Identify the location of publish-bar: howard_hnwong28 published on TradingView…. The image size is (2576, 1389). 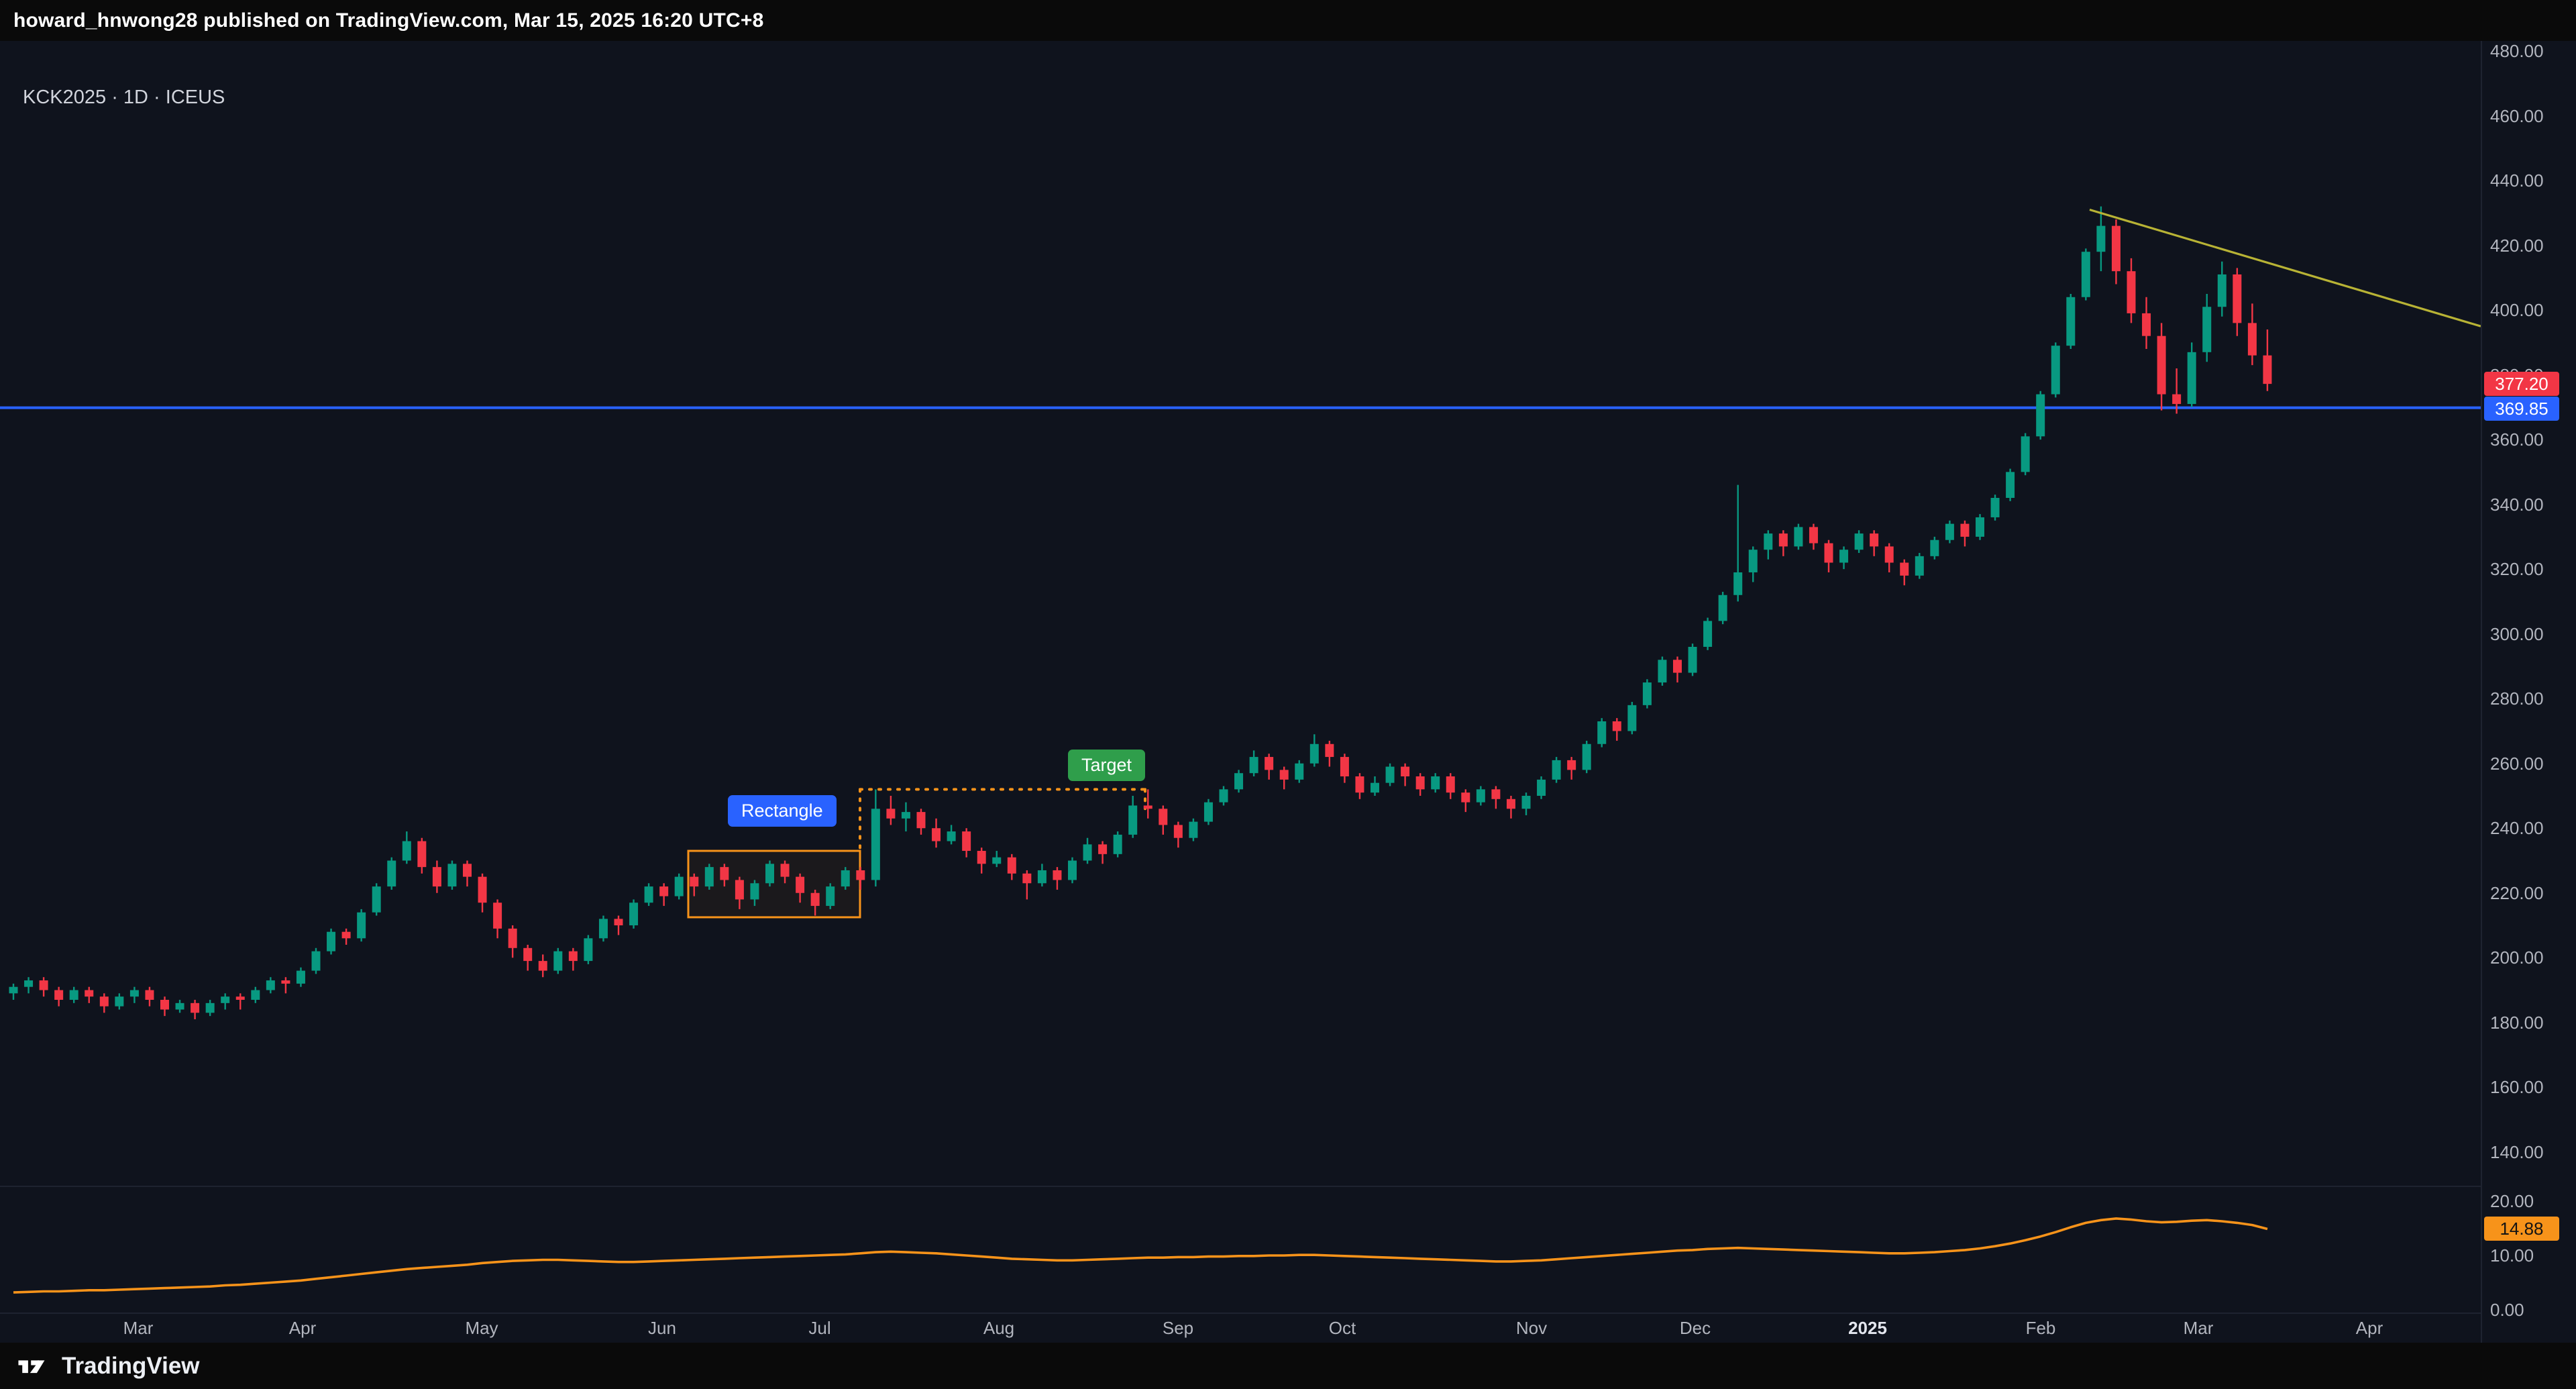
(1288, 21).